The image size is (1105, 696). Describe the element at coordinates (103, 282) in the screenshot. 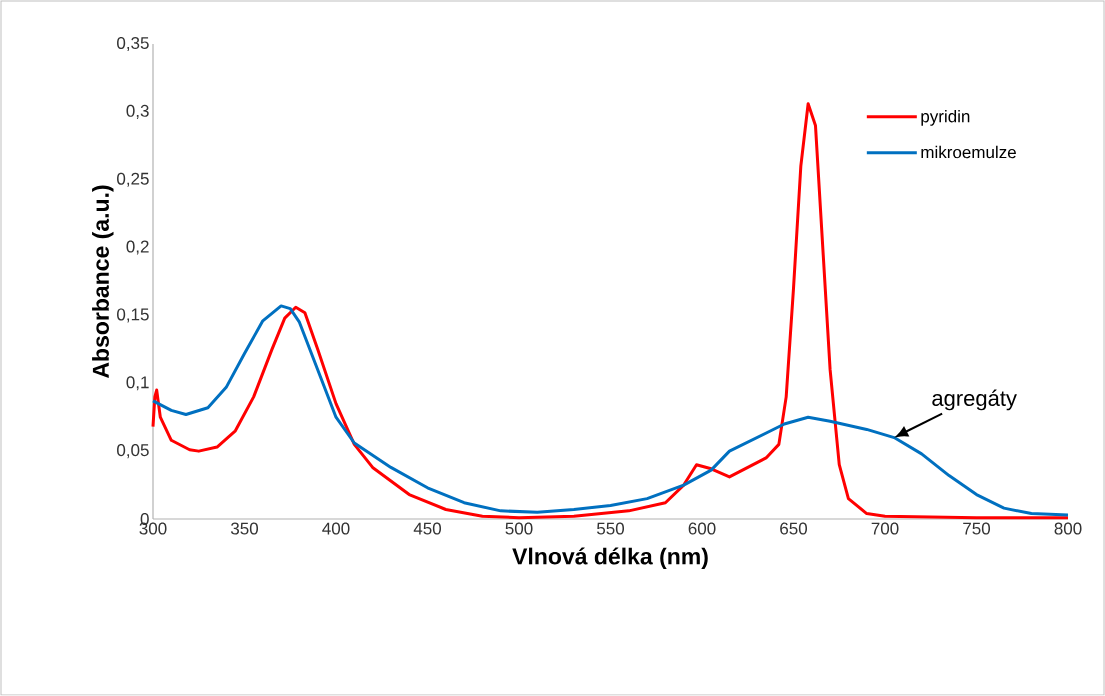

I see `y-axis-title: Absorbance (a.u.)` at that location.